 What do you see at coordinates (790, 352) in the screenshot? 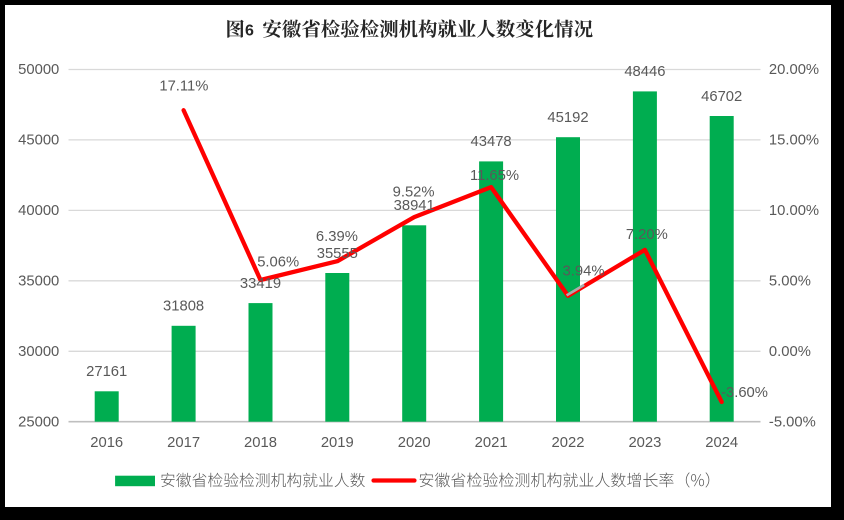
I see `svg-text: 0.00%` at bounding box center [790, 352].